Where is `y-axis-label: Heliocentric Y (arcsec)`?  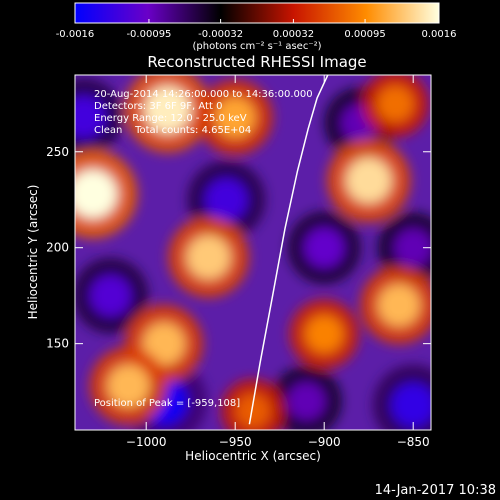
y-axis-label: Heliocentric Y (arcsec) is located at coordinates (33, 252).